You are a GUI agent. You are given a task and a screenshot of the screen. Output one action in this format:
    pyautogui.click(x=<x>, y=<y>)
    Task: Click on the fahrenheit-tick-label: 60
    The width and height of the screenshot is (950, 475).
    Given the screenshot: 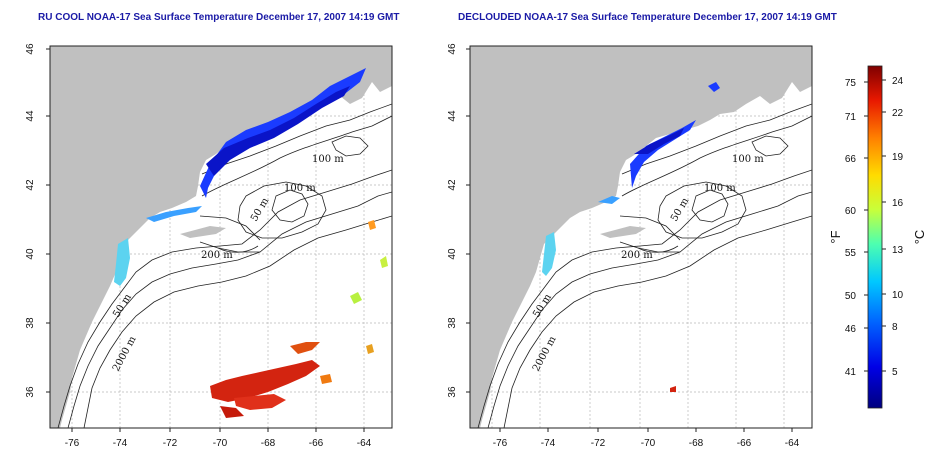 What is the action you would take?
    pyautogui.click(x=851, y=211)
    